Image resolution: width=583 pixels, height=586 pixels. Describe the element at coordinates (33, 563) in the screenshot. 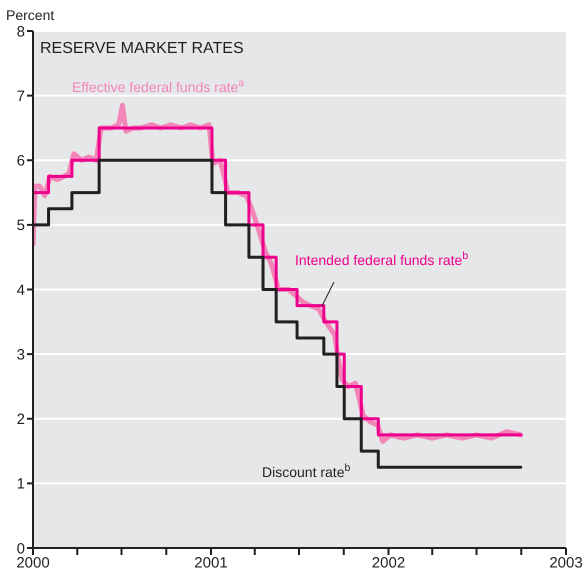

I see `x-tick-label: 2000` at that location.